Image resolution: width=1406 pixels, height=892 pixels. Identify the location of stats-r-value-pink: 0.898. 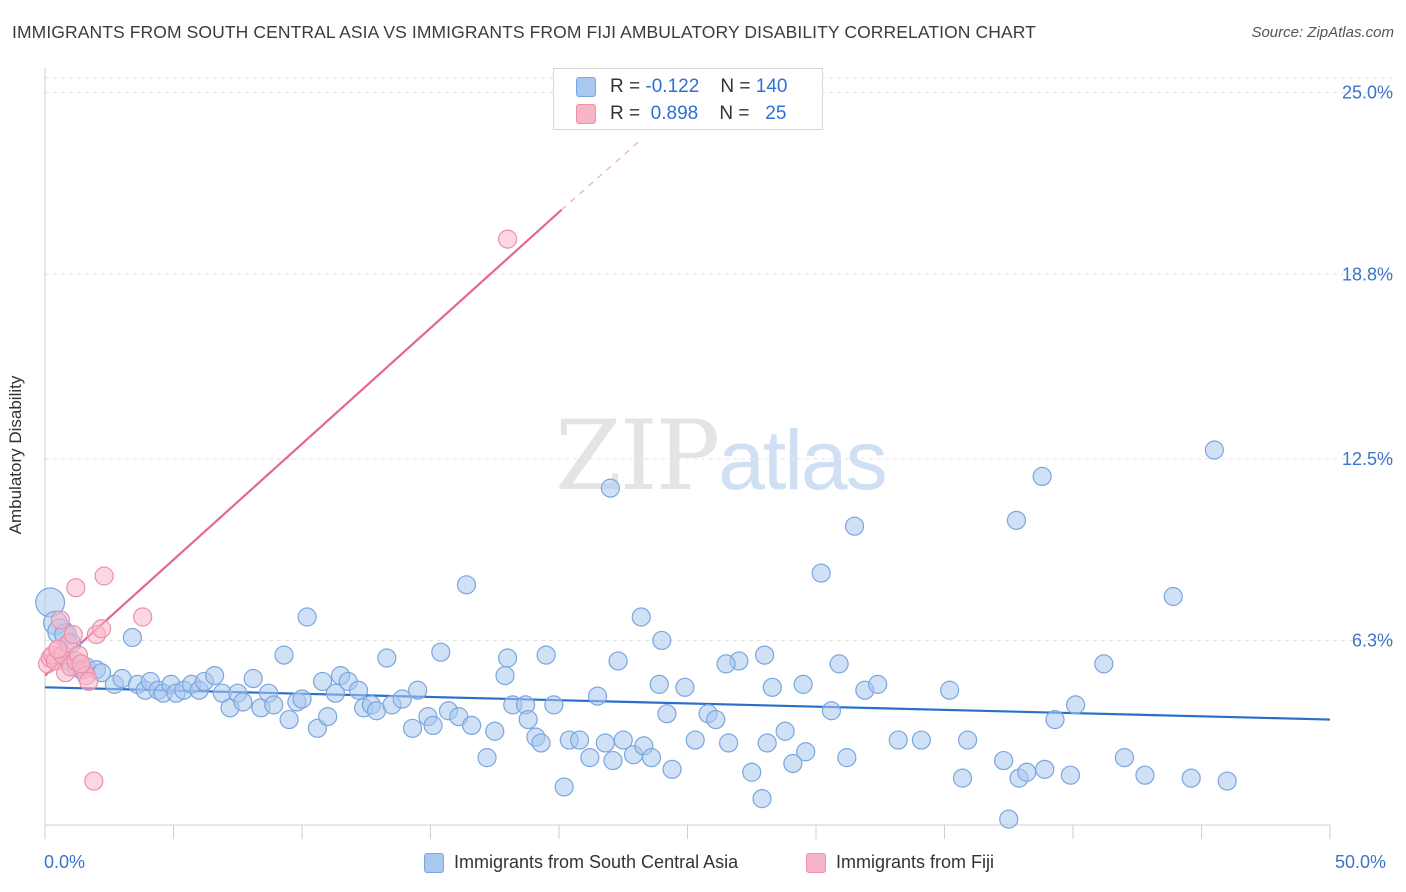
(674, 113).